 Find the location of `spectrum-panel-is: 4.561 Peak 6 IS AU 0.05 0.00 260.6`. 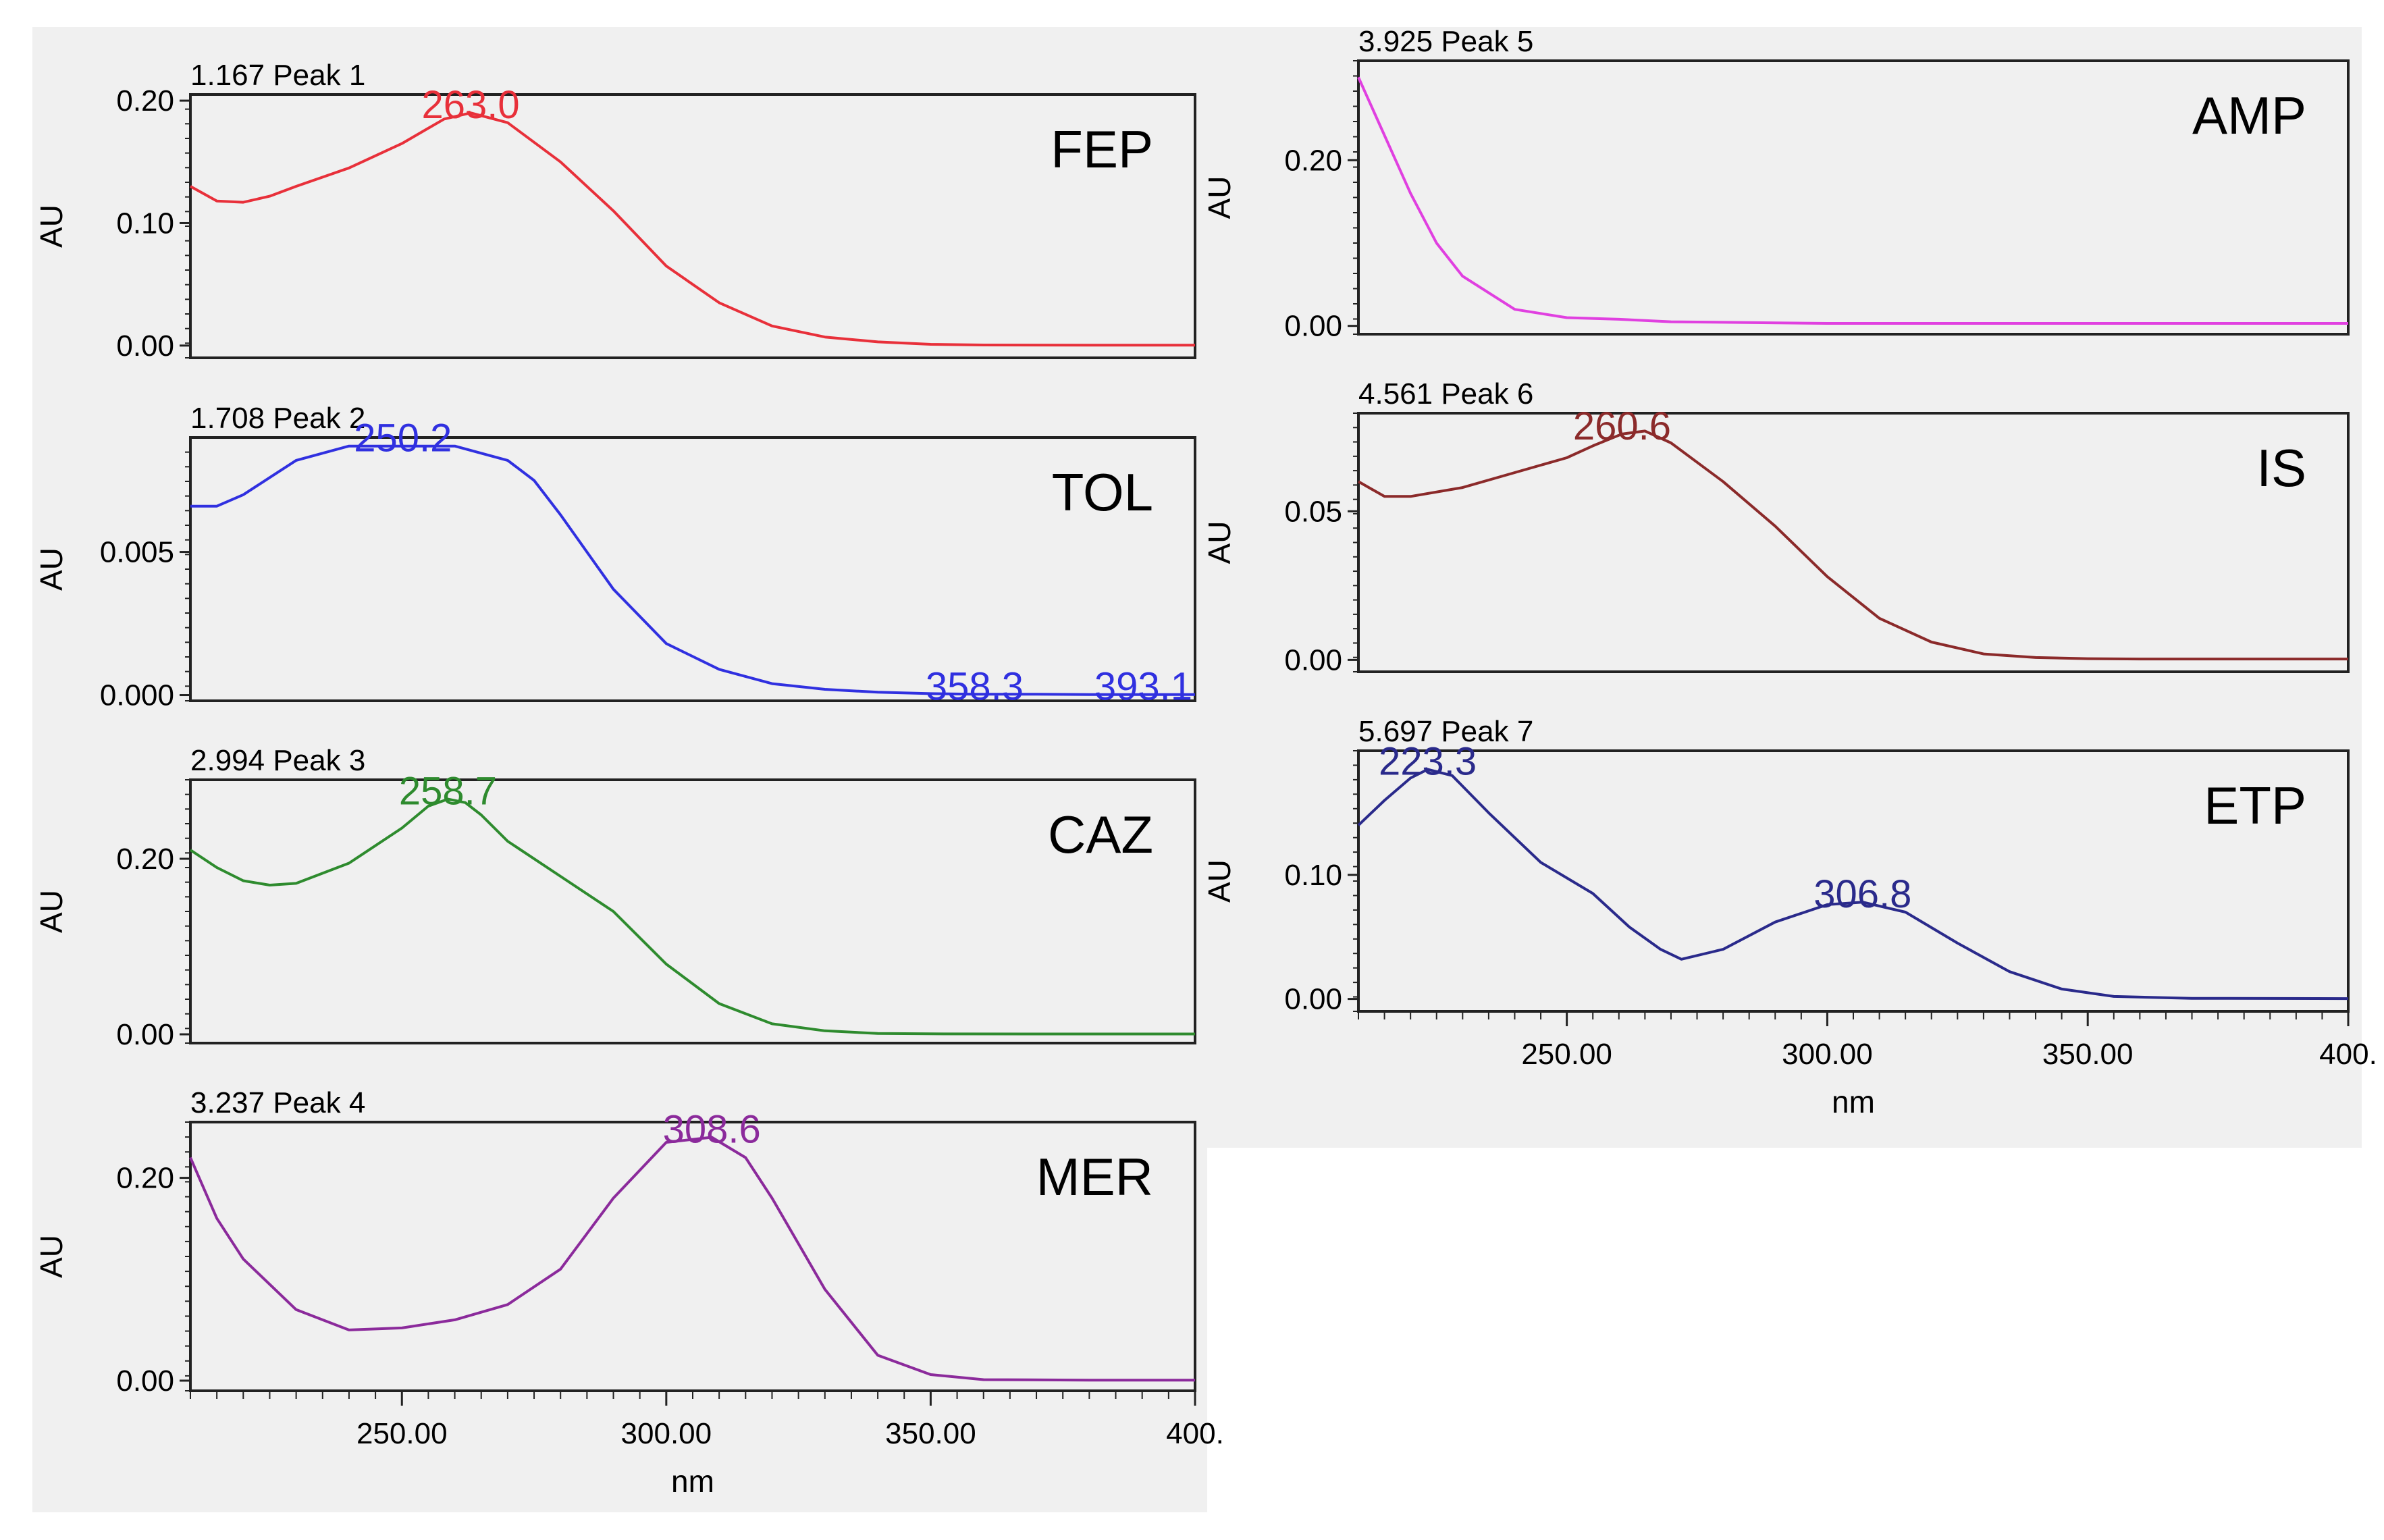

spectrum-panel-is: 4.561 Peak 6 IS AU 0.05 0.00 260.6 is located at coordinates (1776, 526).